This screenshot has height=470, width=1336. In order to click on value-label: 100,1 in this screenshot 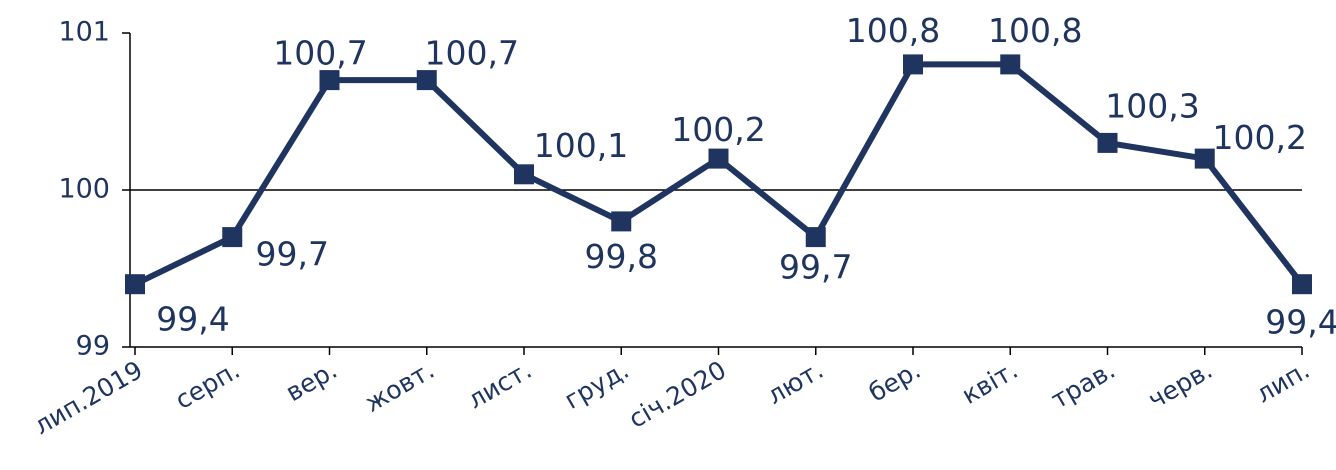, I will do `click(581, 145)`.